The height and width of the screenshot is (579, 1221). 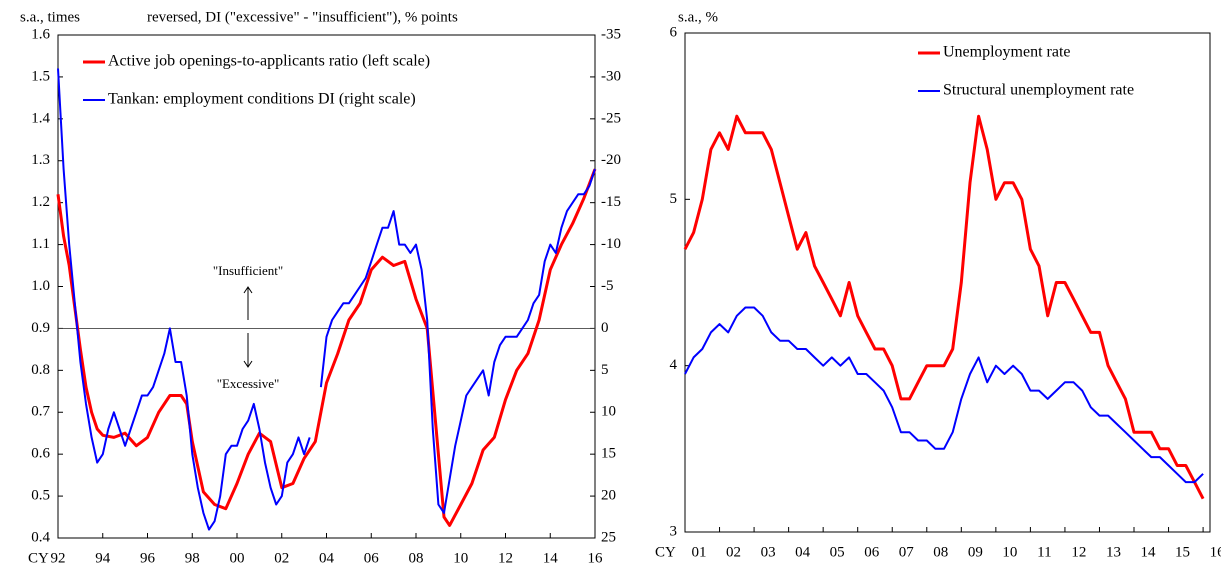 What do you see at coordinates (674, 199) in the screenshot?
I see `y-tick-label: 5` at bounding box center [674, 199].